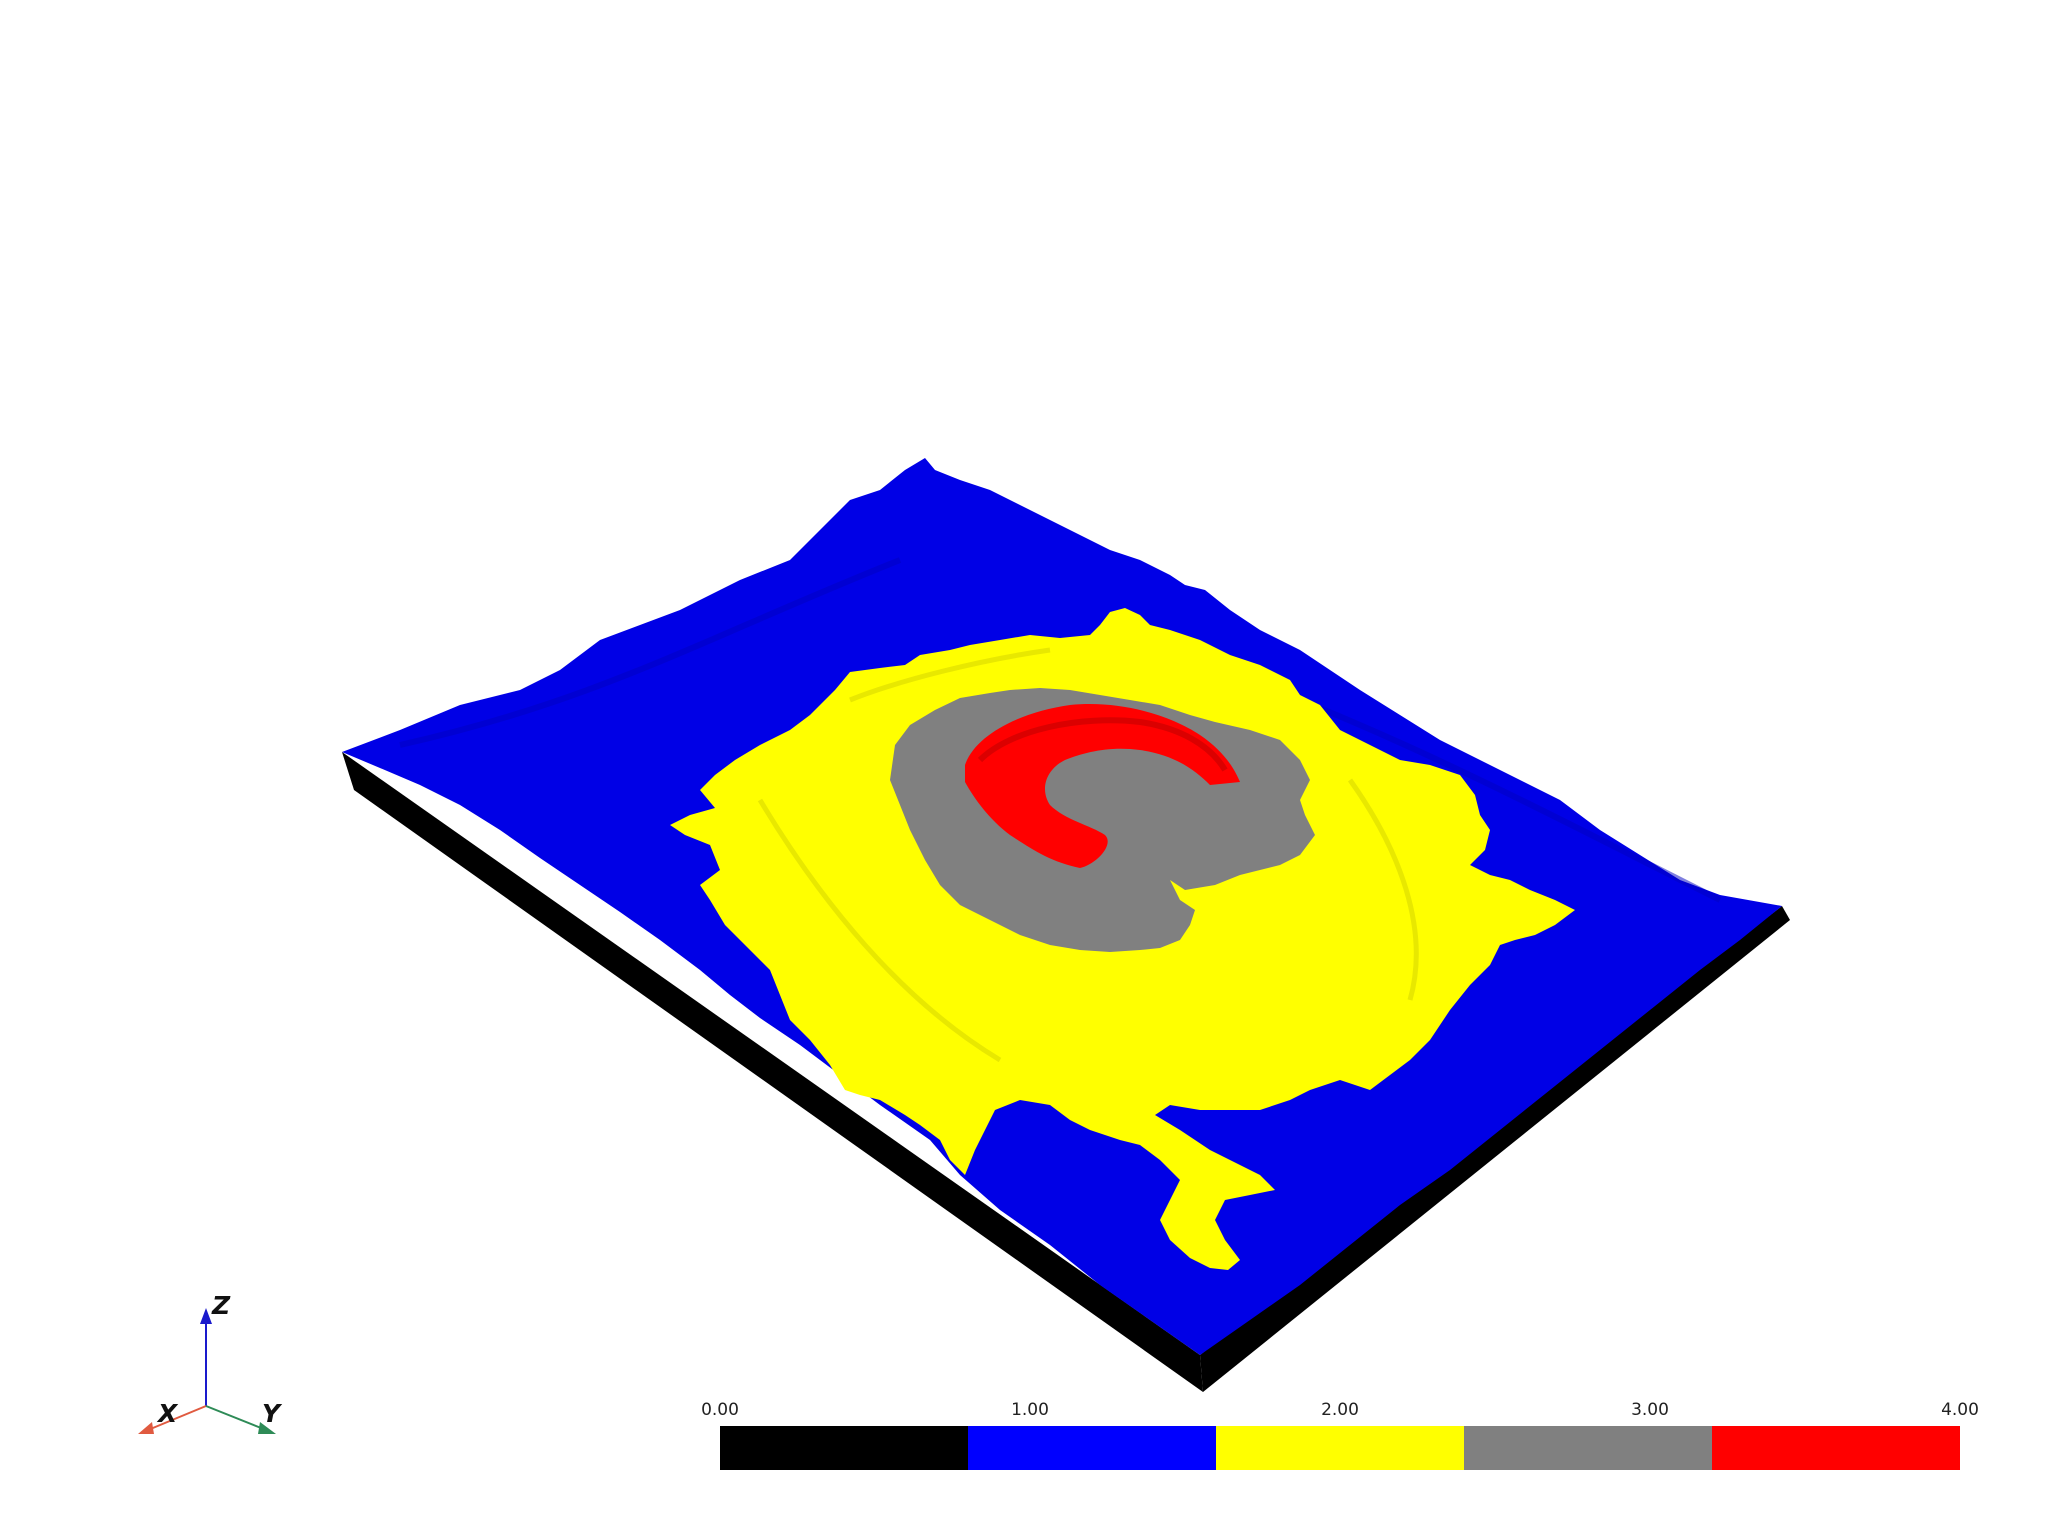  I want to click on colorbar-tick-label: 1.00, so click(1030, 1410).